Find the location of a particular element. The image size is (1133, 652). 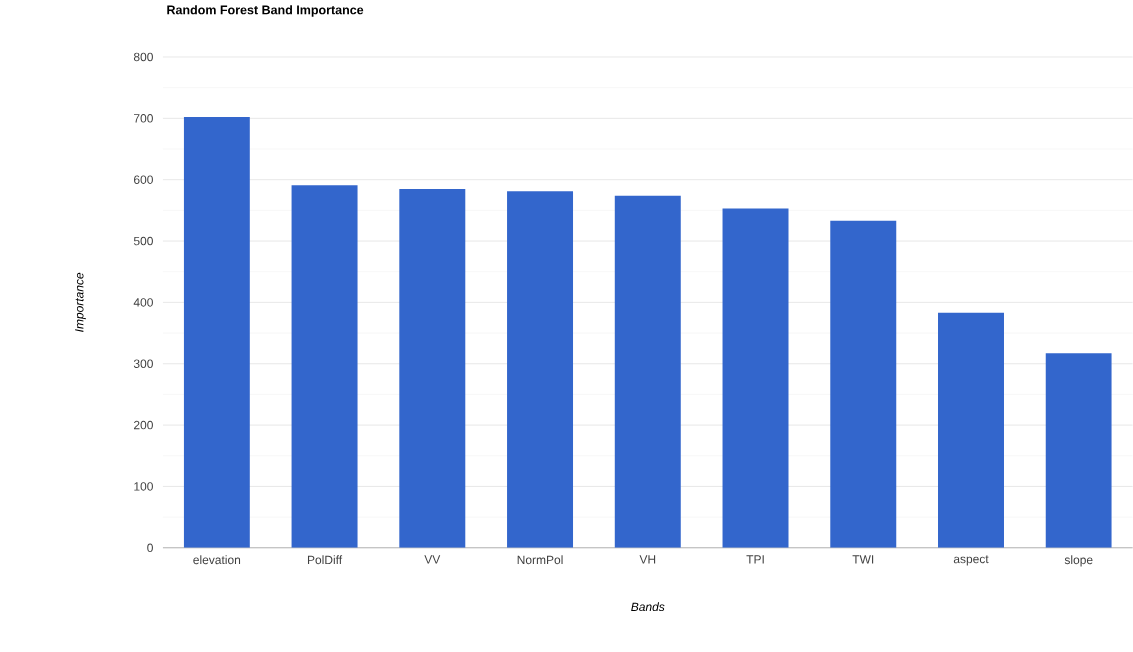

y-tick-label: 800 is located at coordinates (143, 57).